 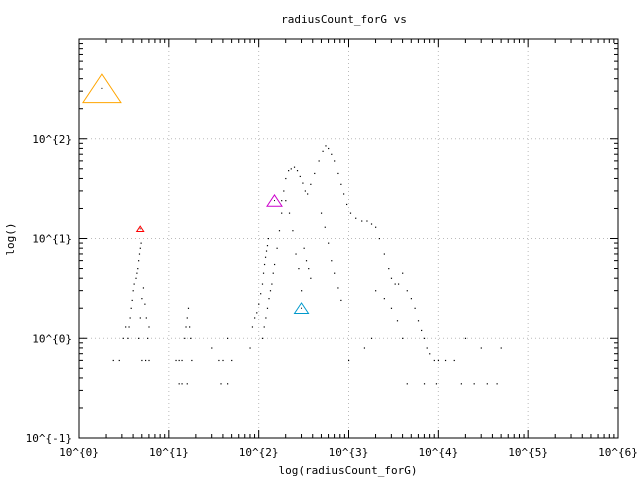 I want to click on x-tick-label: 10^{0}, so click(x=79, y=452).